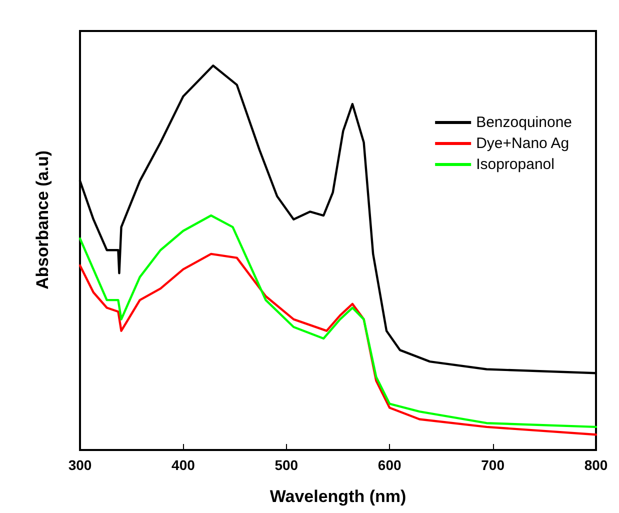 The image size is (619, 513). I want to click on legend-label: Isopropanol, so click(515, 164).